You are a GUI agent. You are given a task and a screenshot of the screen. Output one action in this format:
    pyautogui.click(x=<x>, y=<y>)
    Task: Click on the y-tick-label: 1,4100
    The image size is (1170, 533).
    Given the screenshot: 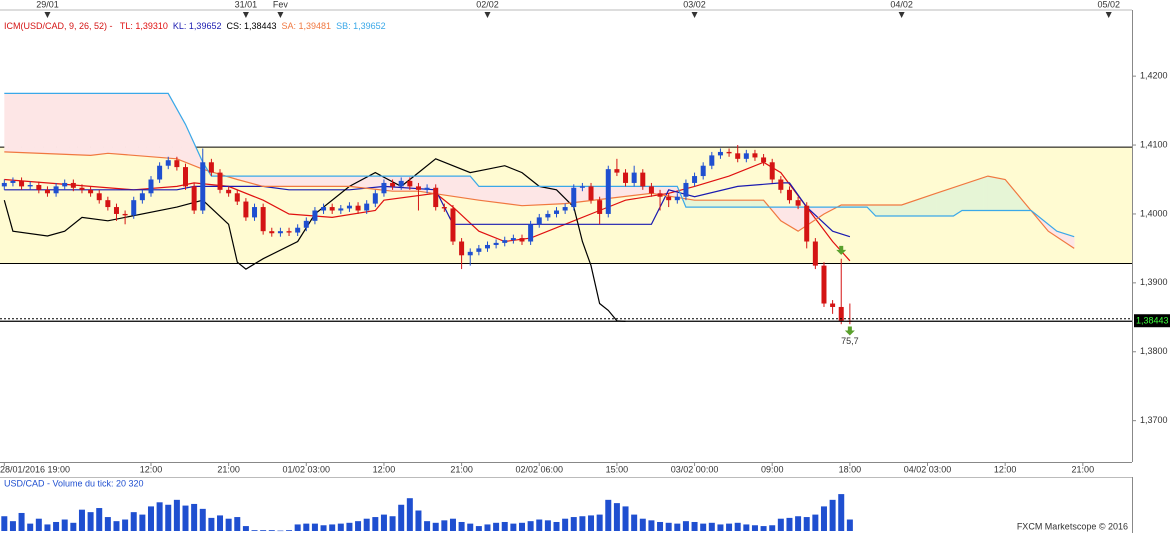 What is the action you would take?
    pyautogui.click(x=1154, y=144)
    